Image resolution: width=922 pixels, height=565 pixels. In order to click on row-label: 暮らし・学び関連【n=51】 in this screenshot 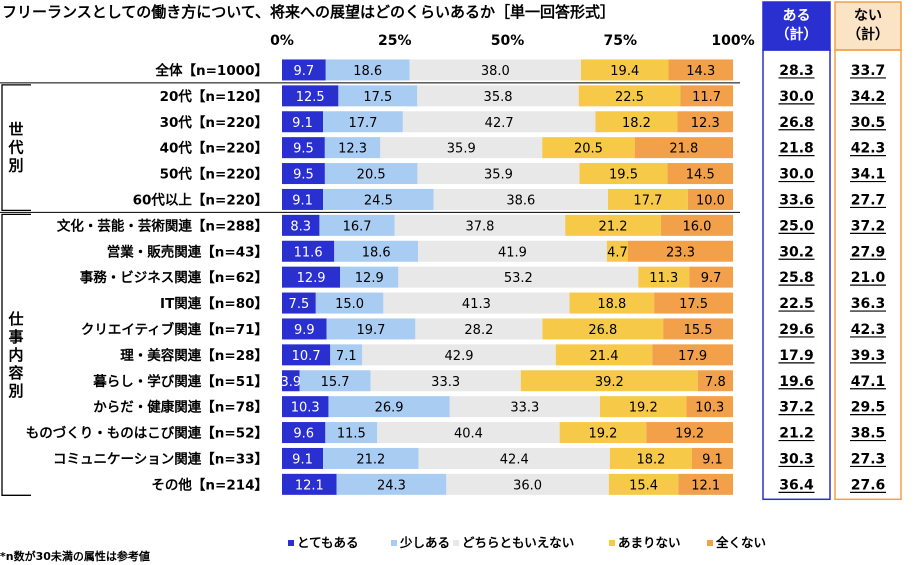, I will do `click(180, 381)`.